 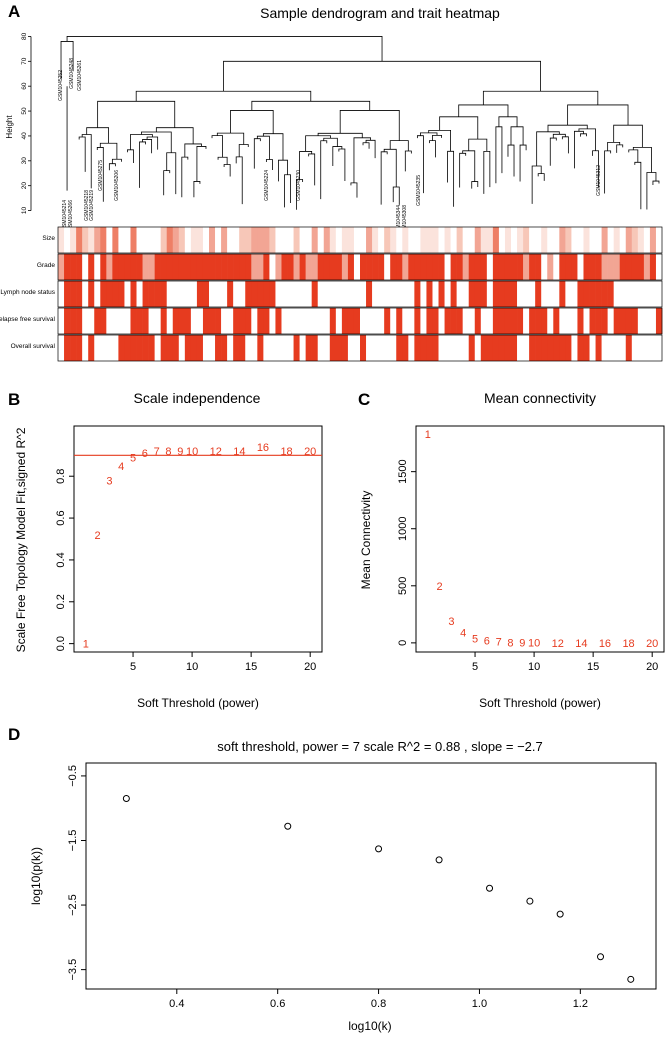 I want to click on leaf-label: GSM1045218, so click(x=87, y=205).